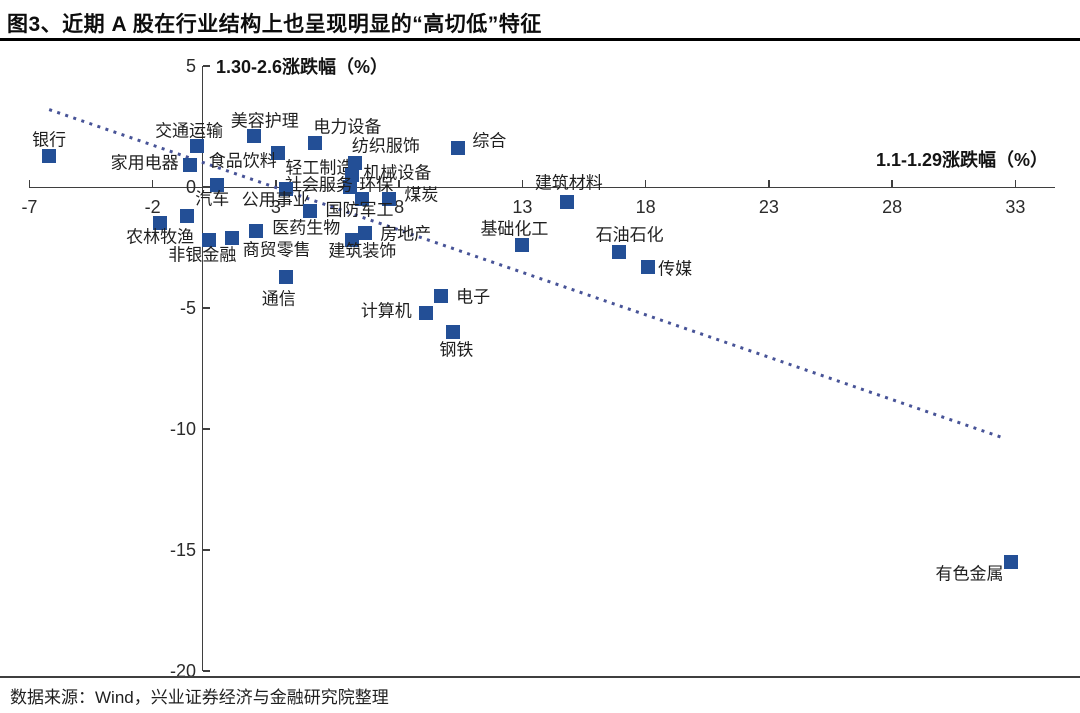 This screenshot has width=1080, height=713. I want to click on footer-divider, so click(540, 677).